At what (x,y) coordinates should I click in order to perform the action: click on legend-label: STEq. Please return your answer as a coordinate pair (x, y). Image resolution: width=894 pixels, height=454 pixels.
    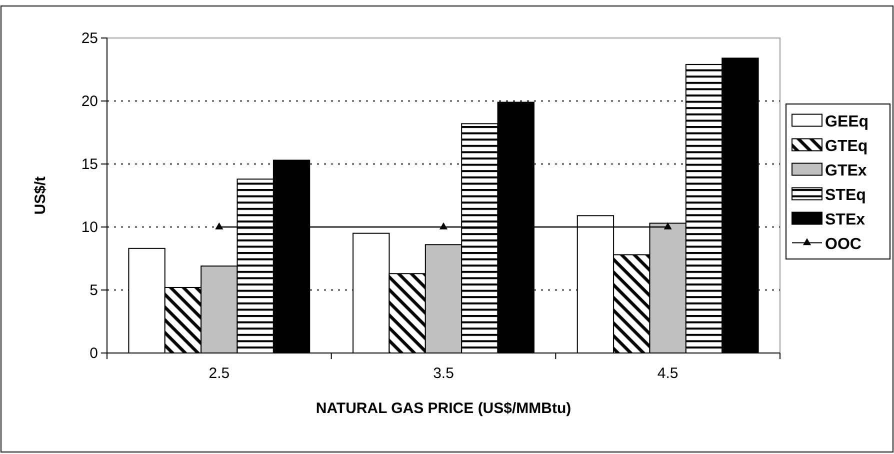
    Looking at the image, I should click on (845, 195).